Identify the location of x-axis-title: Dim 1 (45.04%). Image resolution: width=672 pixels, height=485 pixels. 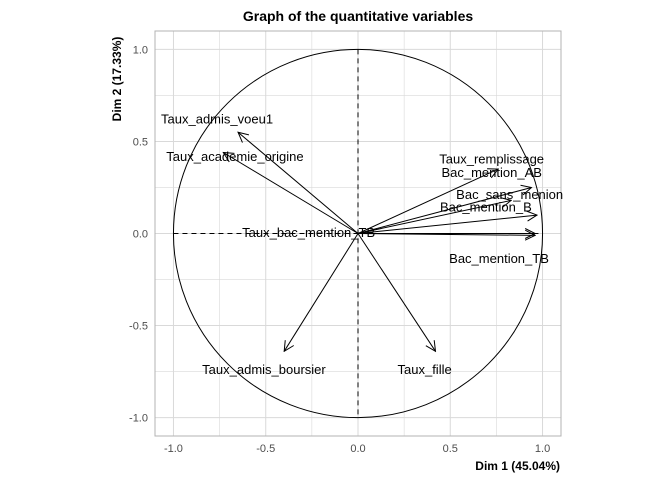
(517, 466).